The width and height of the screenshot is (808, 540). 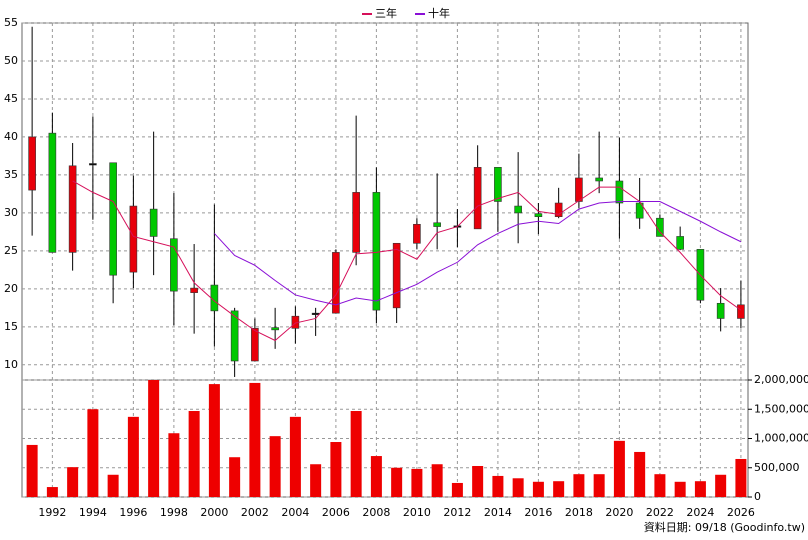 What do you see at coordinates (11, 364) in the screenshot?
I see `y-tick-label: 10` at bounding box center [11, 364].